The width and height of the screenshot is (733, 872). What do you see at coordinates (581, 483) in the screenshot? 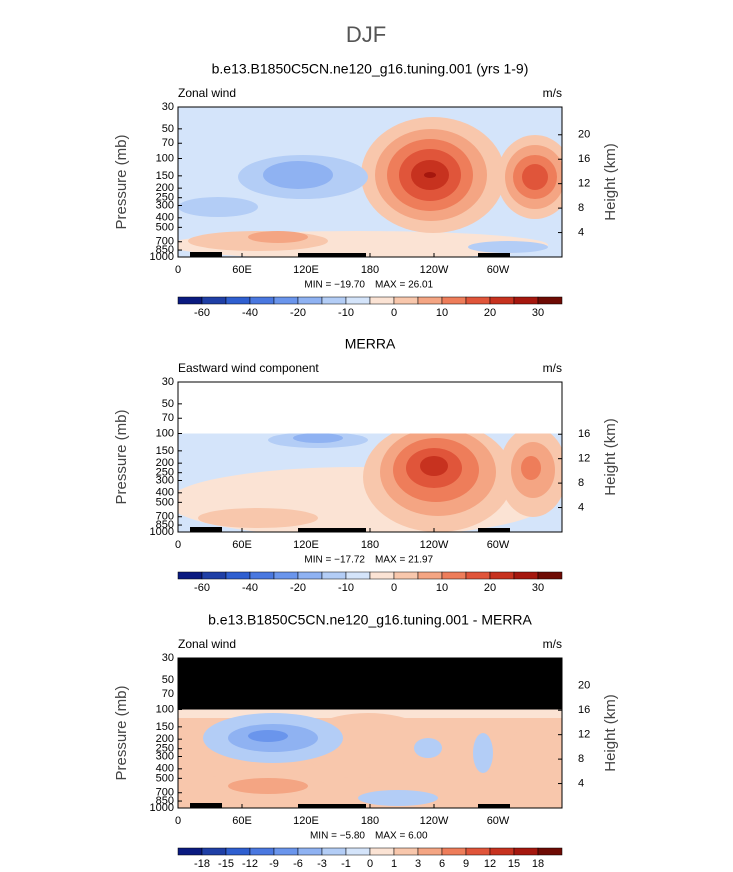
I see `y2-tick-label: 8` at bounding box center [581, 483].